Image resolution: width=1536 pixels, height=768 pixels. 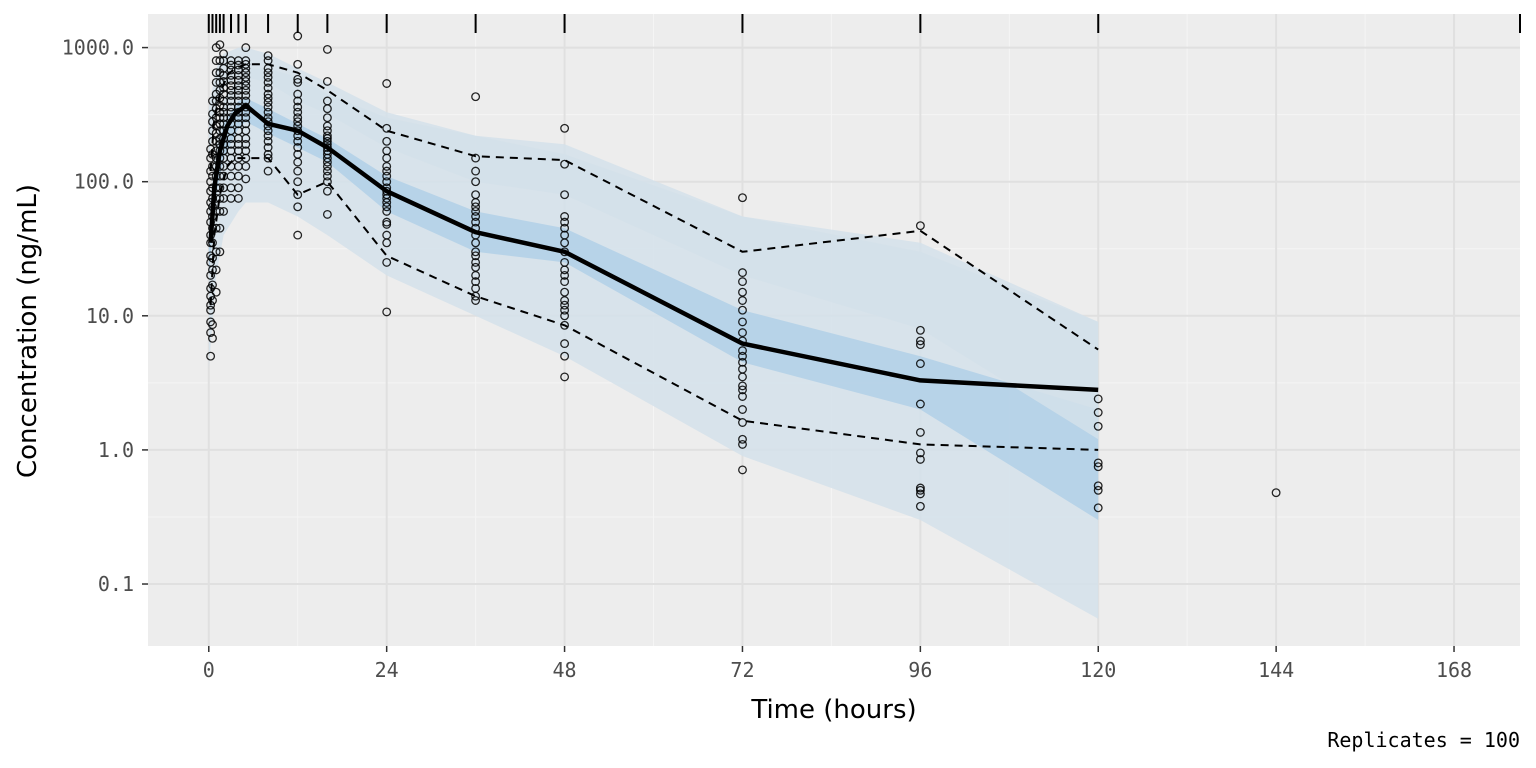 What do you see at coordinates (387, 670) in the screenshot?
I see `x-tick-label: 24` at bounding box center [387, 670].